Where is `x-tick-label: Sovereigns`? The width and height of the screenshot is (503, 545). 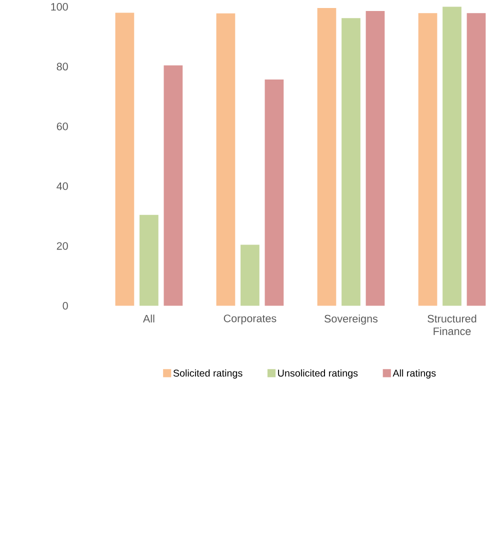 x-tick-label: Sovereigns is located at coordinates (351, 319).